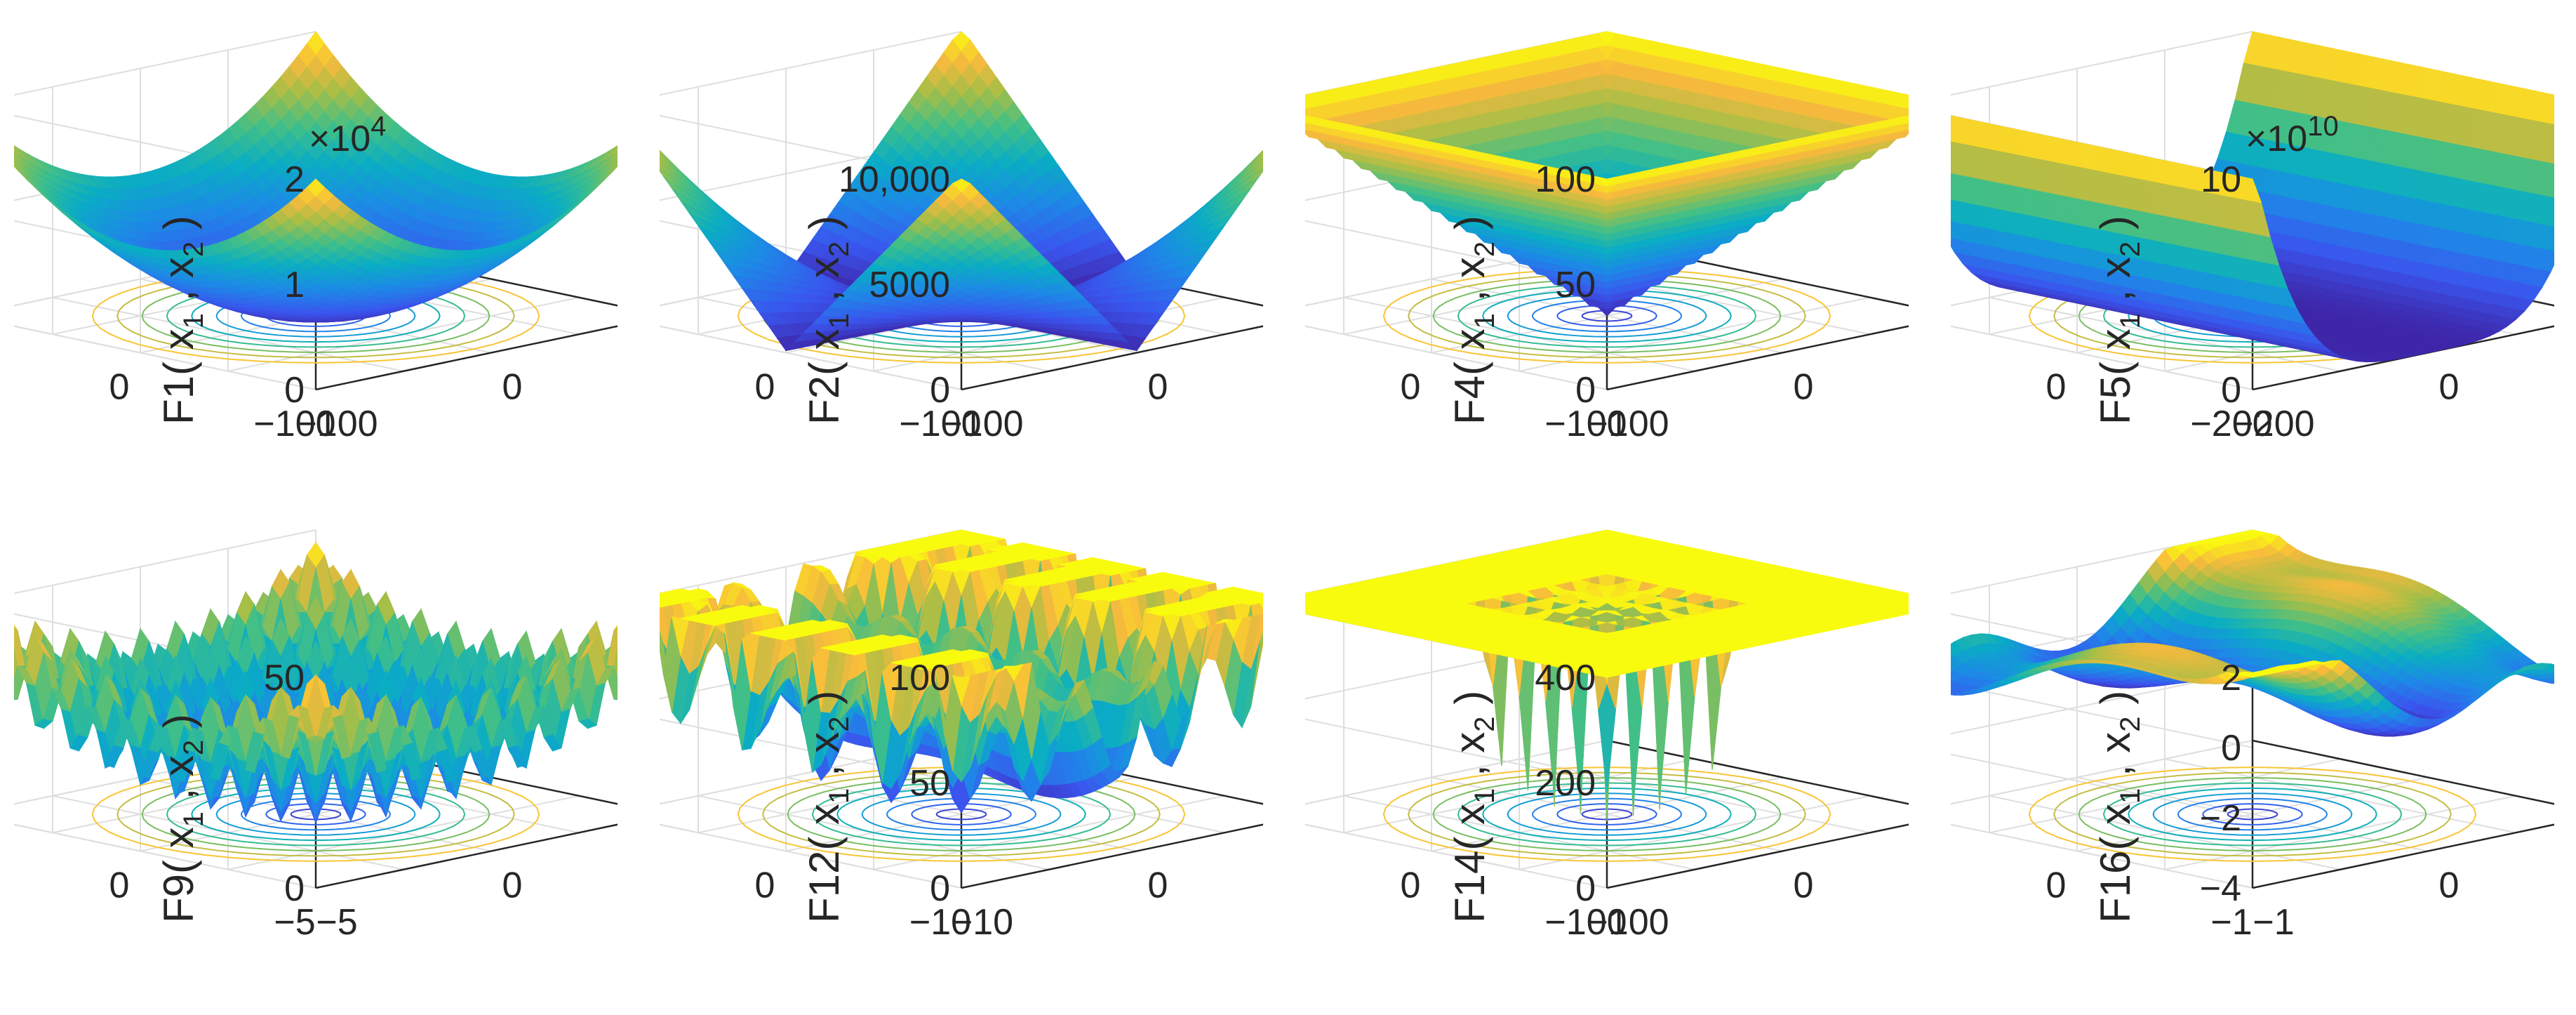 The height and width of the screenshot is (1015, 2576). Describe the element at coordinates (1576, 285) in the screenshot. I see `z-tick-label: 50` at that location.